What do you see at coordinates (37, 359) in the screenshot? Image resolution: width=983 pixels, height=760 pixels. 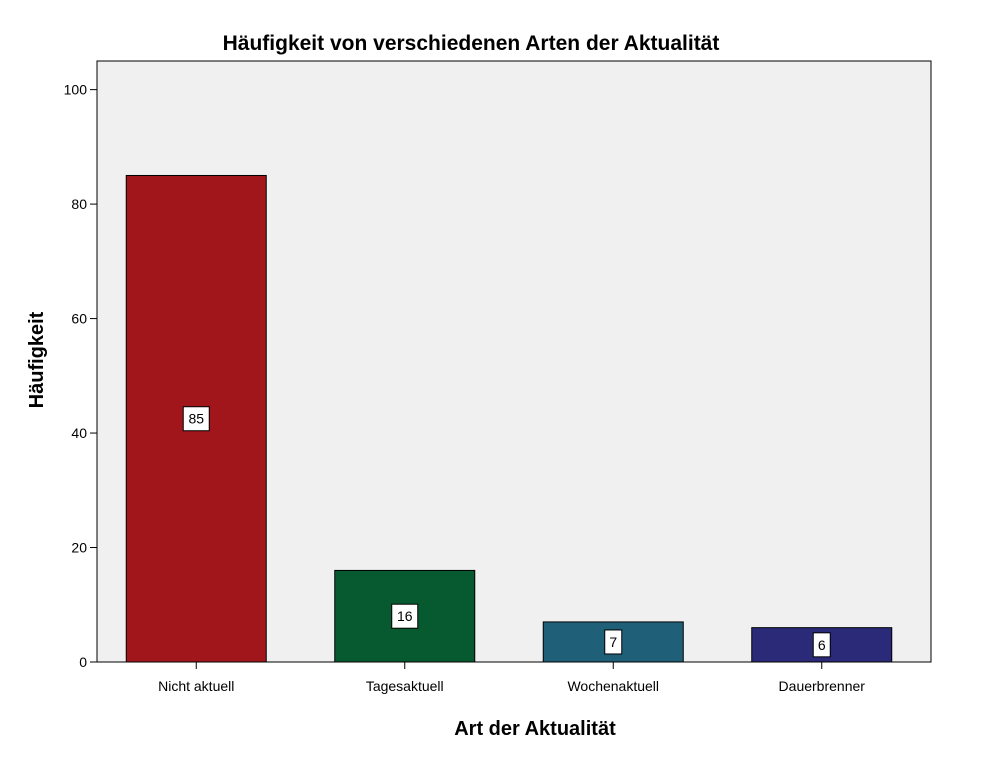 I see `y-axis-label: Häufigkeit` at bounding box center [37, 359].